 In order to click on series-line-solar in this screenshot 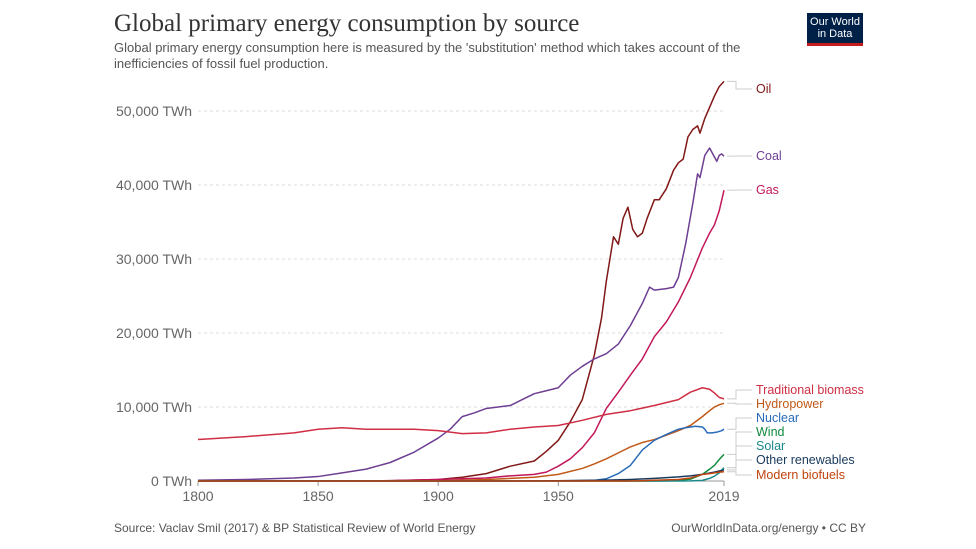, I will do `click(461, 474)`.